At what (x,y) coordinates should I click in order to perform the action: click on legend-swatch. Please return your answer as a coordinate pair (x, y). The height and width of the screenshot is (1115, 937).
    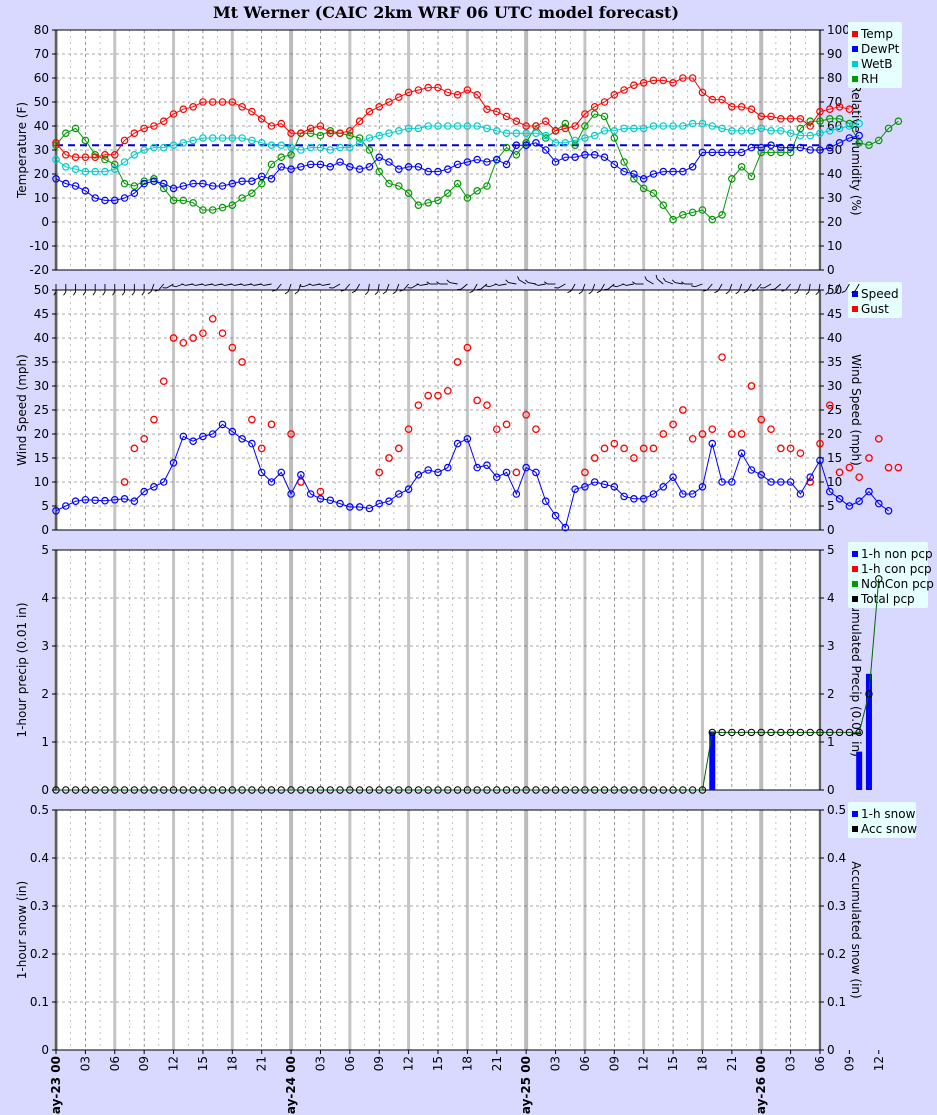
    Looking at the image, I should click on (855, 814).